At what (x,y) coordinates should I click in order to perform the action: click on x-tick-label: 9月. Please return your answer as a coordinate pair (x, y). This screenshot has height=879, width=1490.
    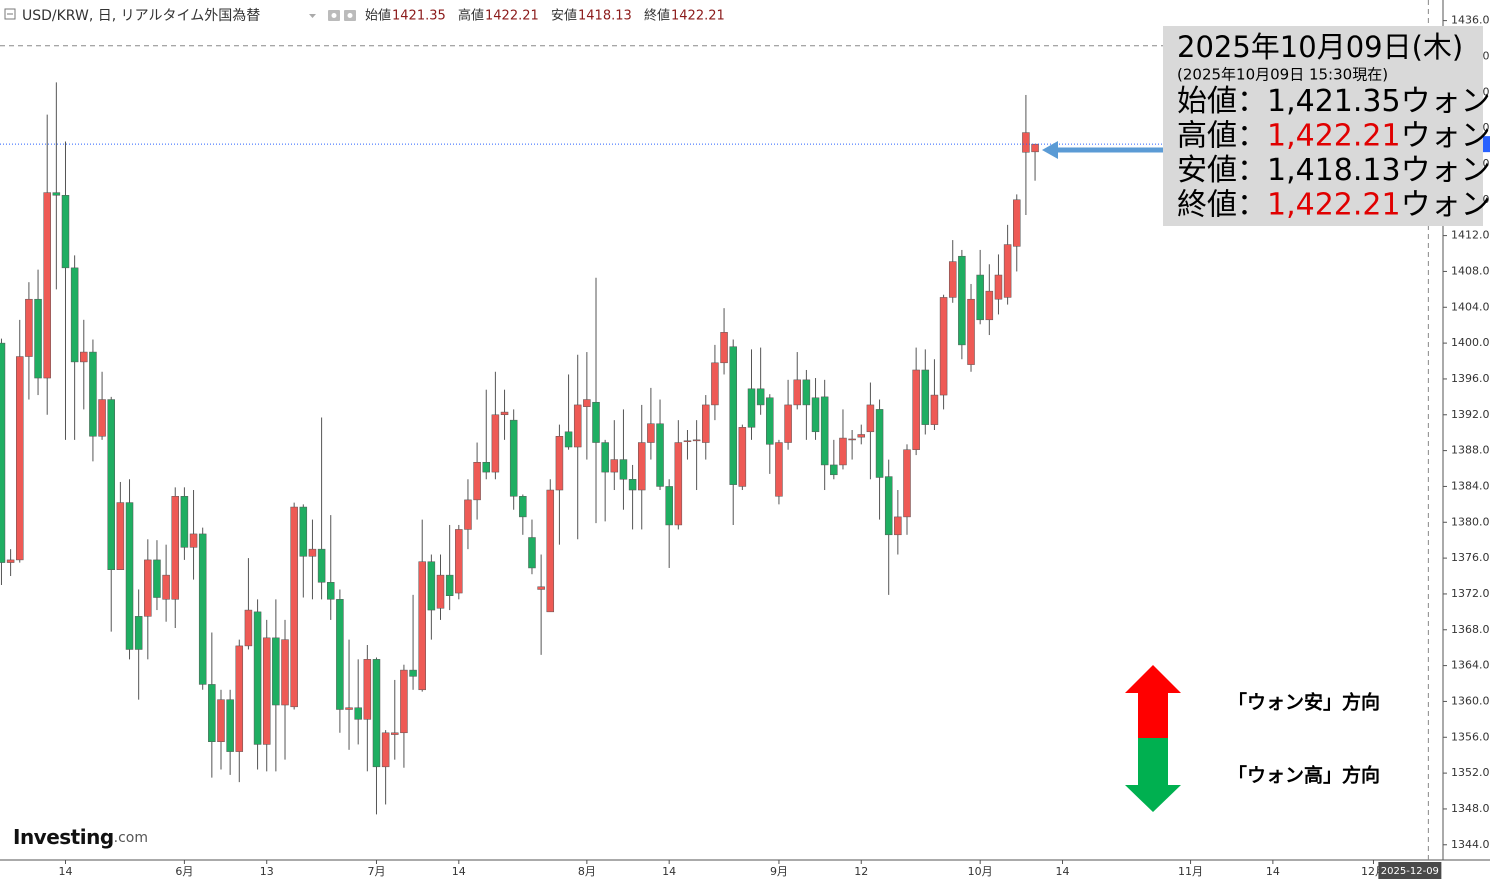
    Looking at the image, I should click on (779, 871).